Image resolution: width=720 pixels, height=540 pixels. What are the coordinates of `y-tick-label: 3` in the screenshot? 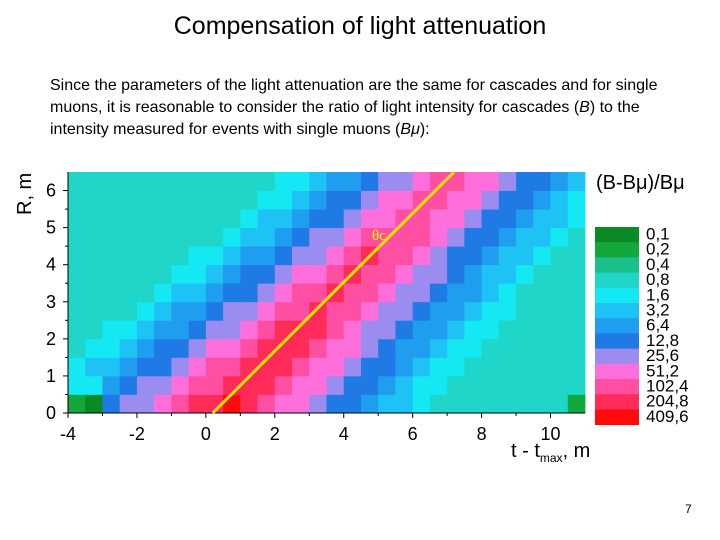 It's located at (51, 302).